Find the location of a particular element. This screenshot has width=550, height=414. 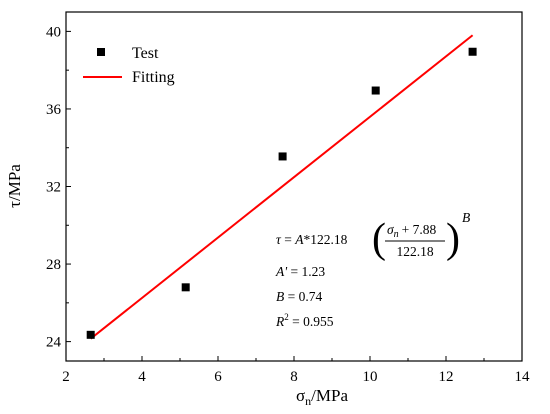

x-axis: 2 4 6 8 10 12 14 is located at coordinates (296, 370).